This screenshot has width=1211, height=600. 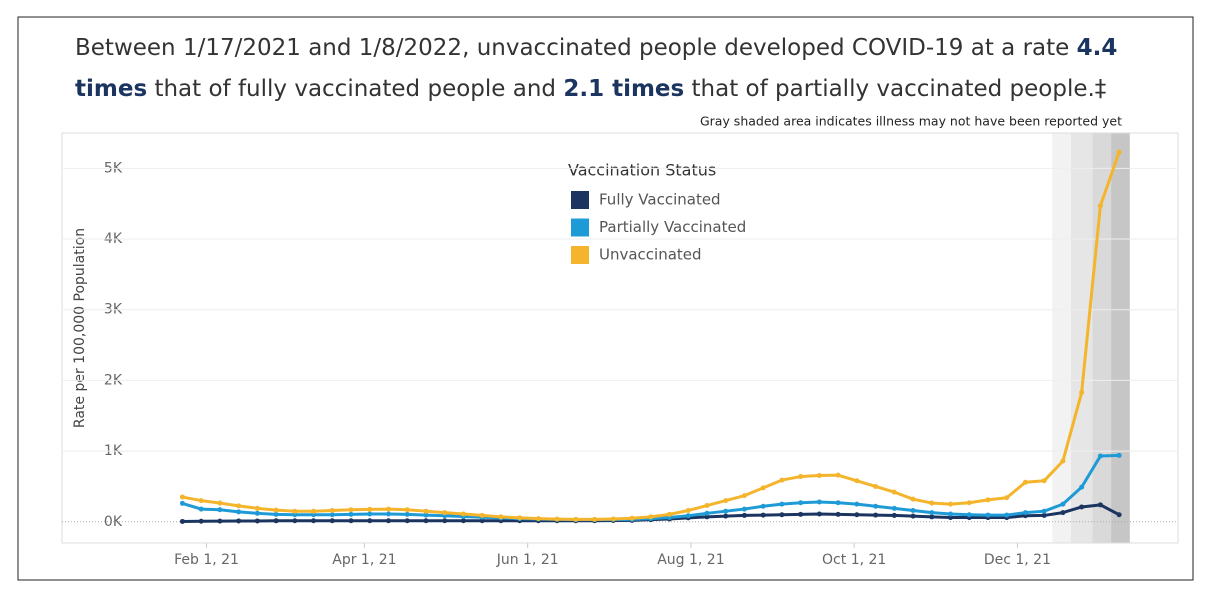 What do you see at coordinates (854, 560) in the screenshot?
I see `x-tick-label: Oct 1, 21` at bounding box center [854, 560].